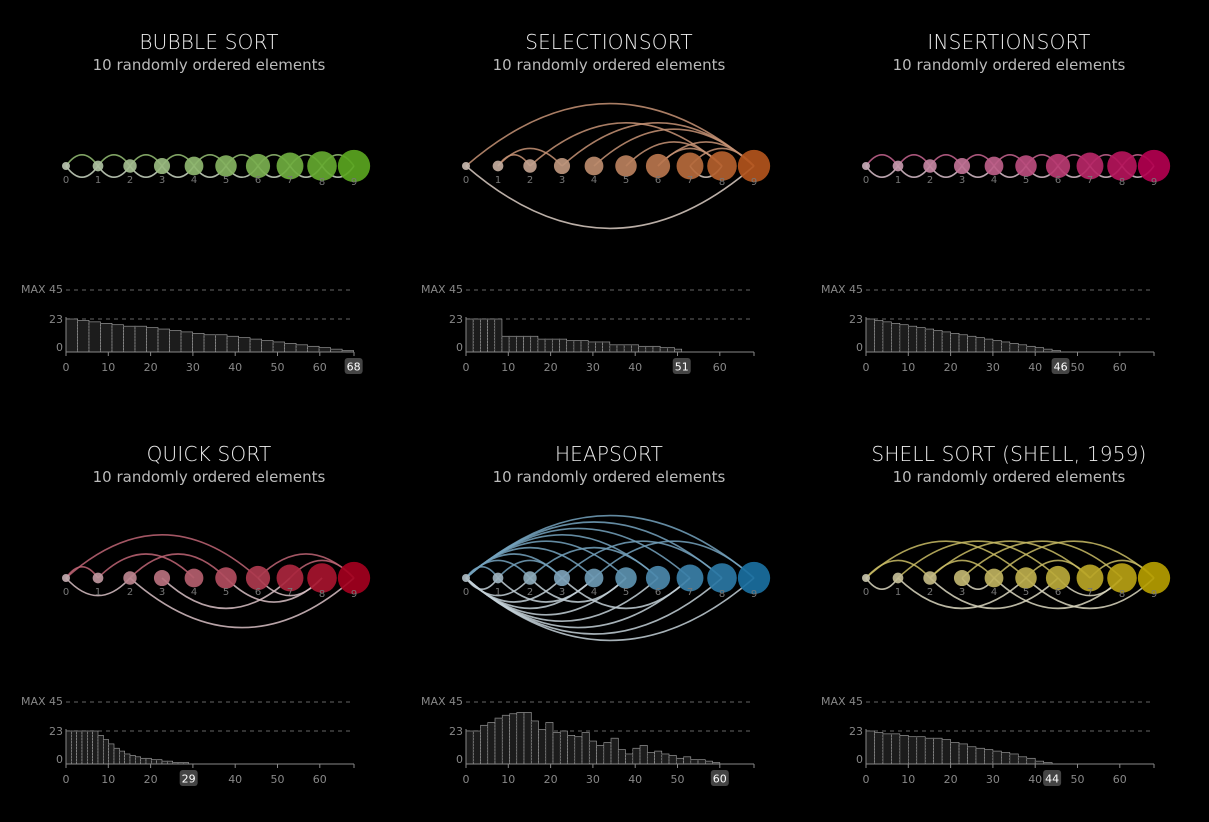 The width and height of the screenshot is (1209, 822). What do you see at coordinates (322, 594) in the screenshot?
I see `node-label: 8` at bounding box center [322, 594].